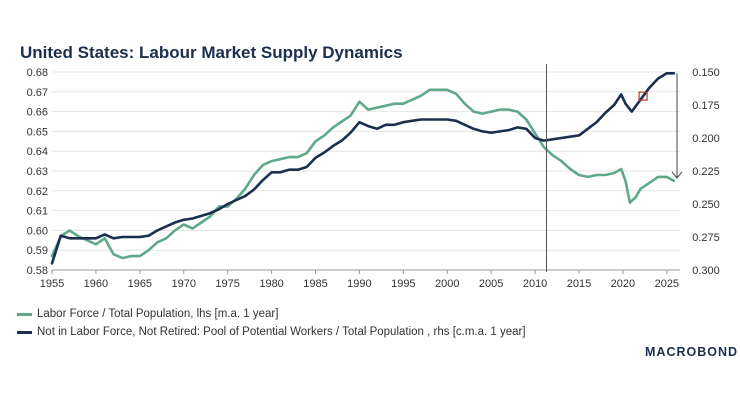 Image resolution: width=740 pixels, height=403 pixels. What do you see at coordinates (643, 96) in the screenshot?
I see `annotation-marker` at bounding box center [643, 96].